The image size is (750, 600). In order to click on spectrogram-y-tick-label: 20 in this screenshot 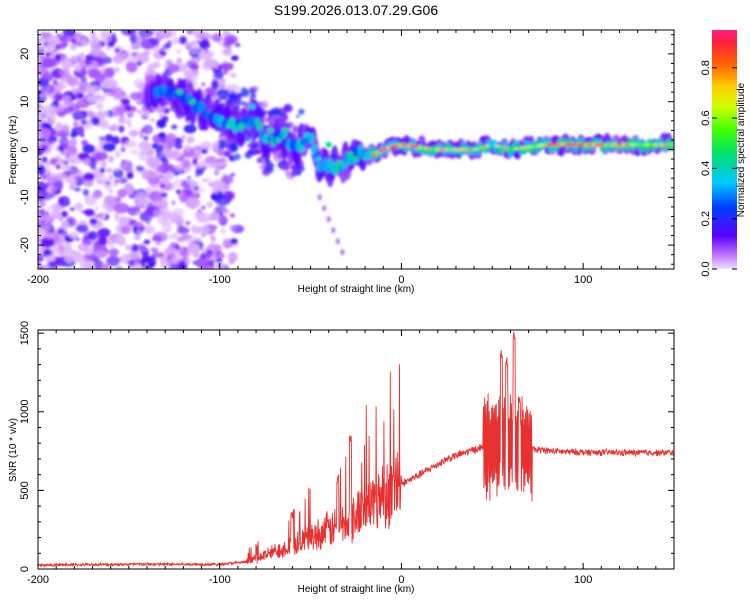, I will do `click(25, 54)`.